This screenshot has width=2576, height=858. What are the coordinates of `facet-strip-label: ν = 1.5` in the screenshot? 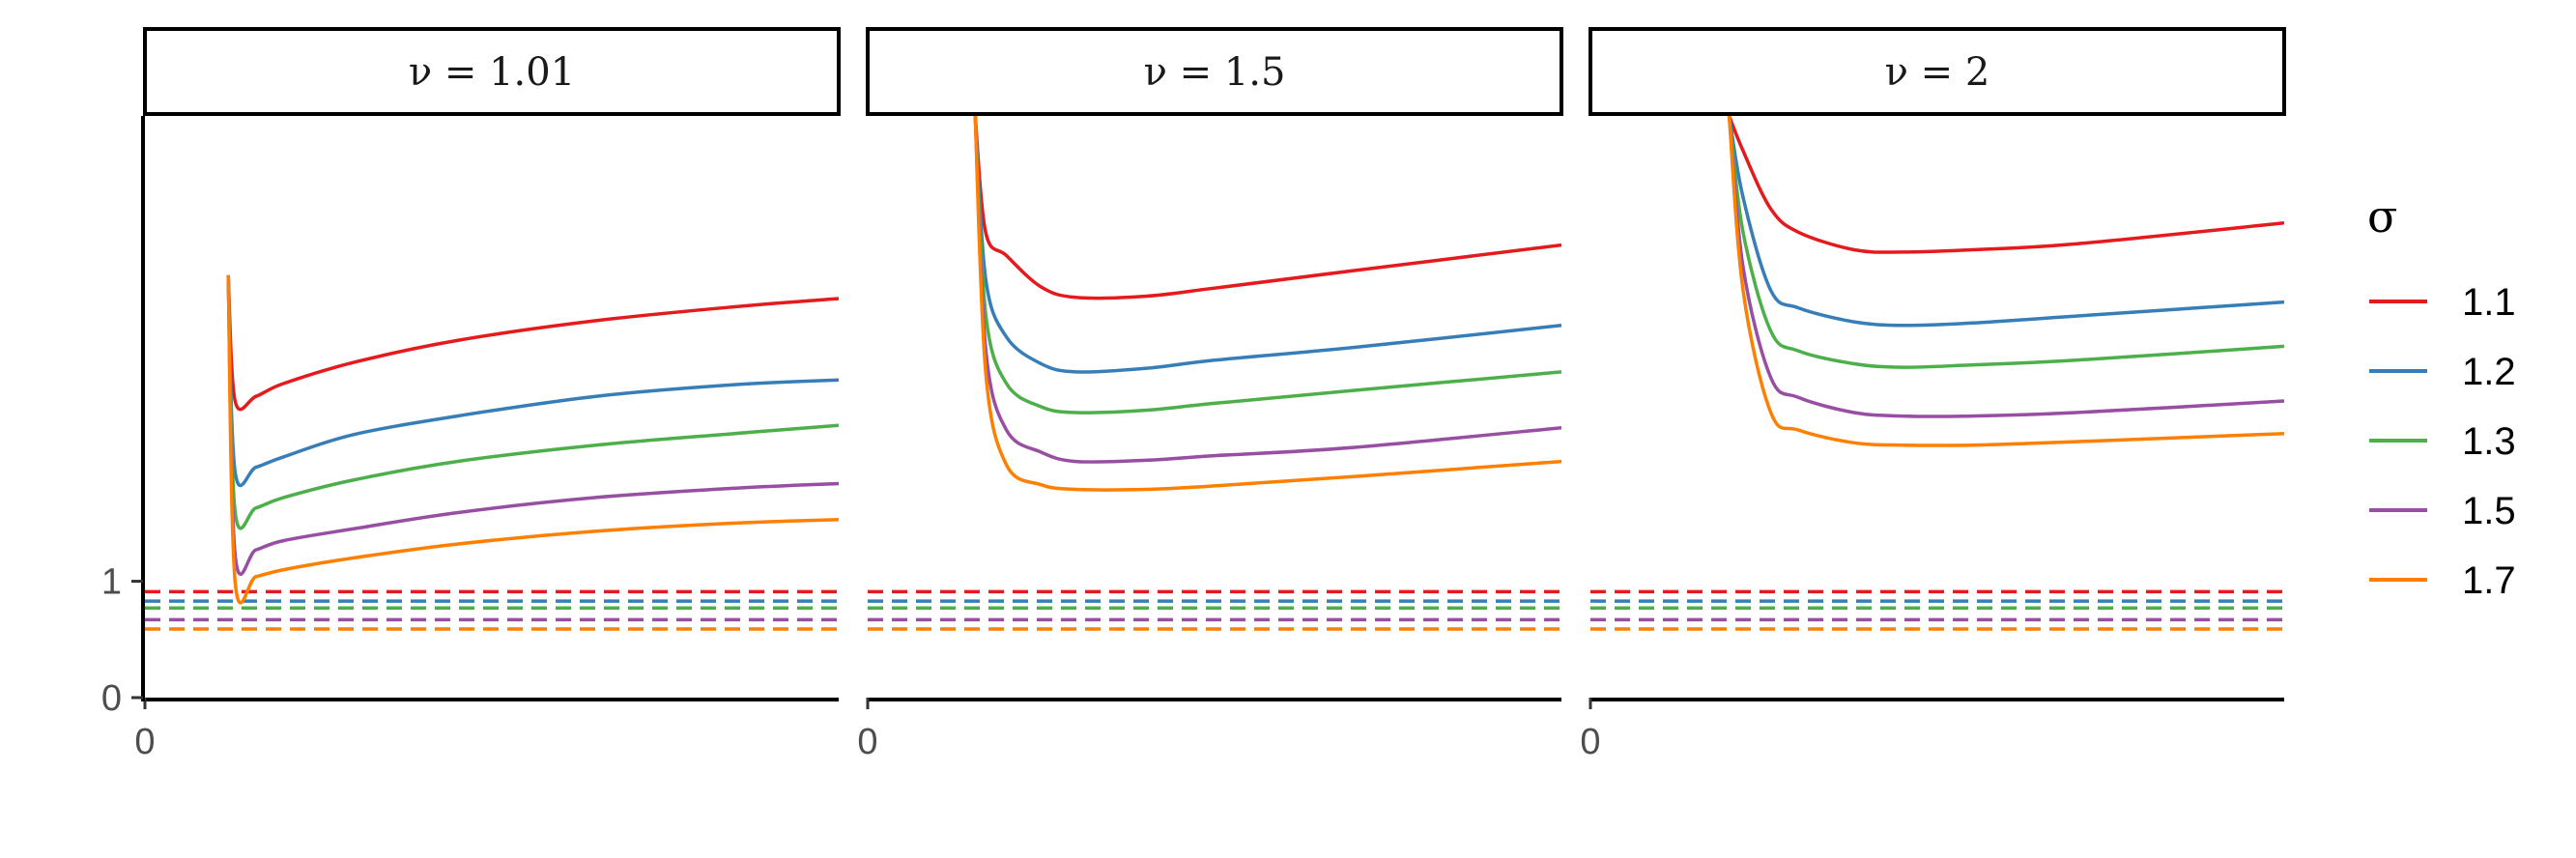 It's located at (1215, 72).